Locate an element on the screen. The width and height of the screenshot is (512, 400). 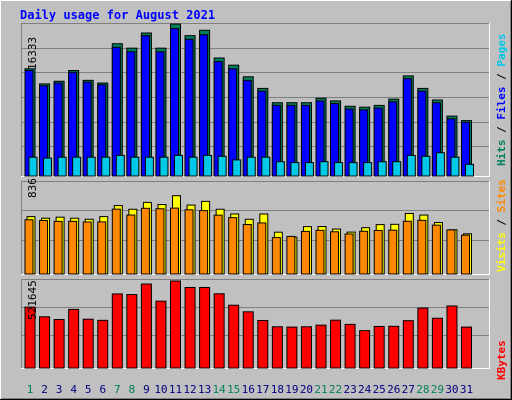
day-label: 27 is located at coordinates (408, 389).